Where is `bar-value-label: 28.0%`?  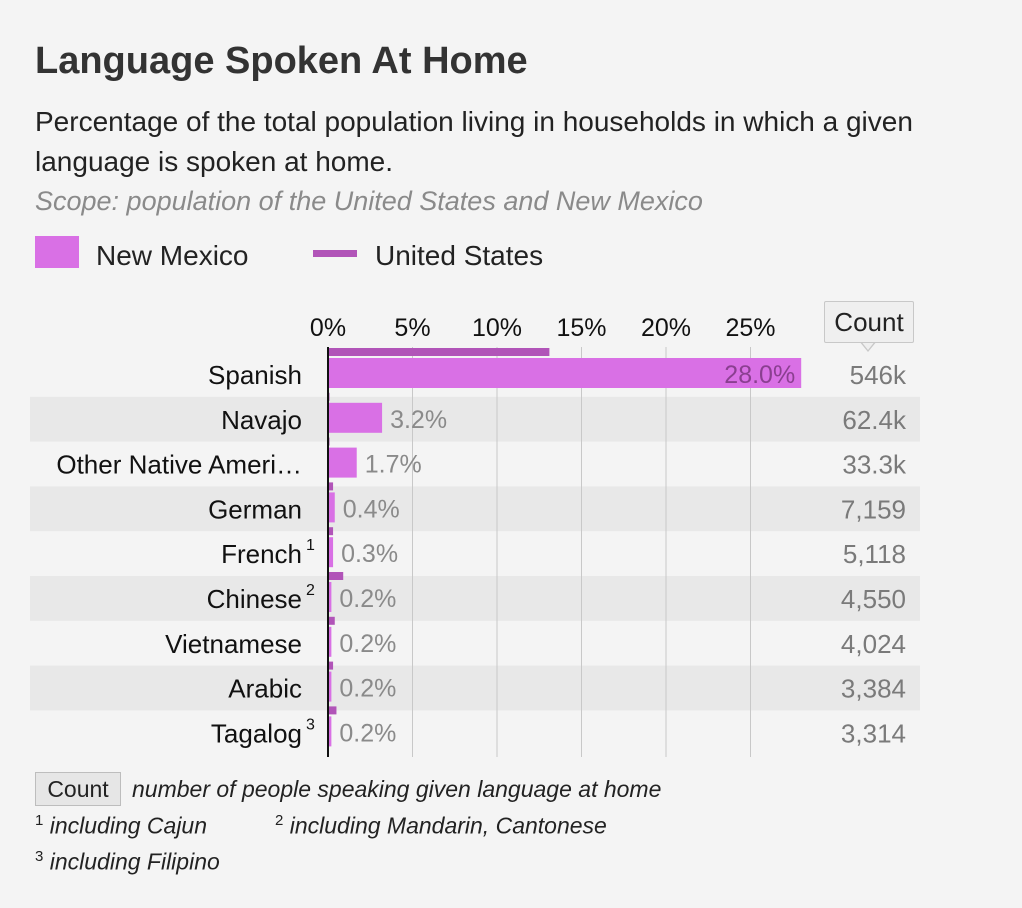
bar-value-label: 28.0% is located at coordinates (759, 375).